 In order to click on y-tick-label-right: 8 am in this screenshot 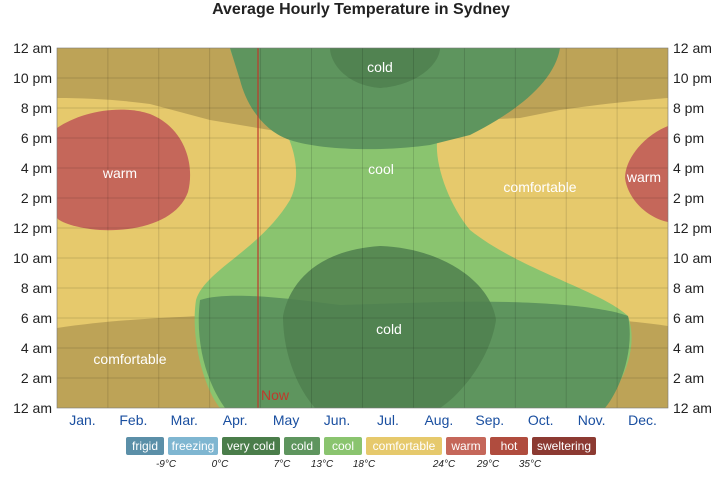, I will do `click(688, 288)`.